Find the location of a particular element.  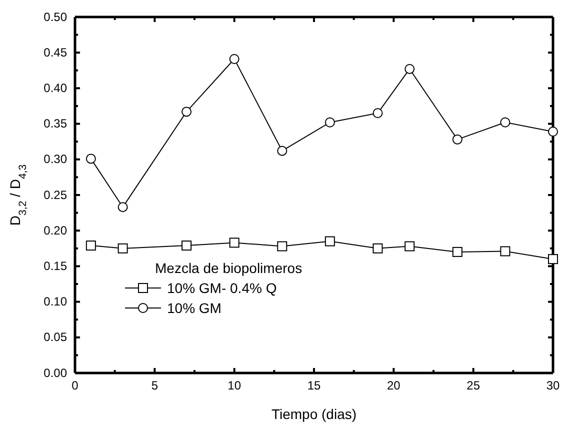

y-tick-label: 0.10 is located at coordinates (56, 301).